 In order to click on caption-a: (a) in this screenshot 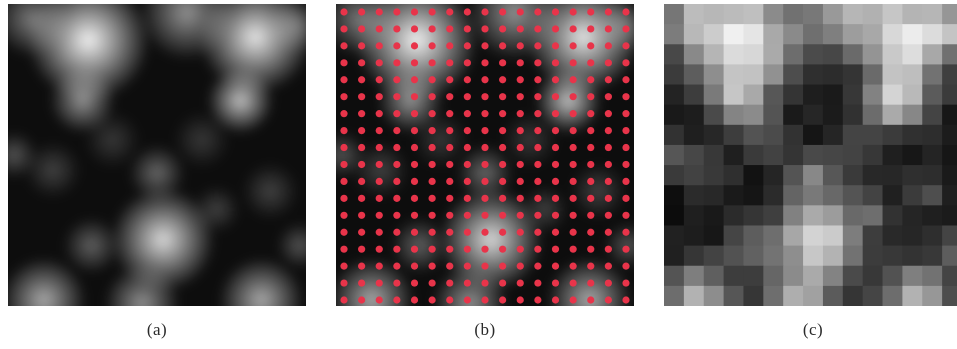, I will do `click(157, 329)`.